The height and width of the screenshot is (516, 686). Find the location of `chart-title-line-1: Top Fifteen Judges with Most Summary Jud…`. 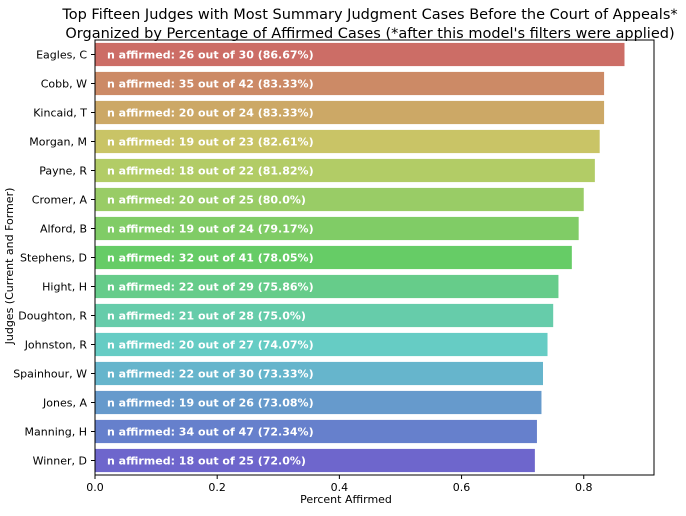

chart-title-line-1: Top Fifteen Judges with Most Summary Jud… is located at coordinates (369, 15).